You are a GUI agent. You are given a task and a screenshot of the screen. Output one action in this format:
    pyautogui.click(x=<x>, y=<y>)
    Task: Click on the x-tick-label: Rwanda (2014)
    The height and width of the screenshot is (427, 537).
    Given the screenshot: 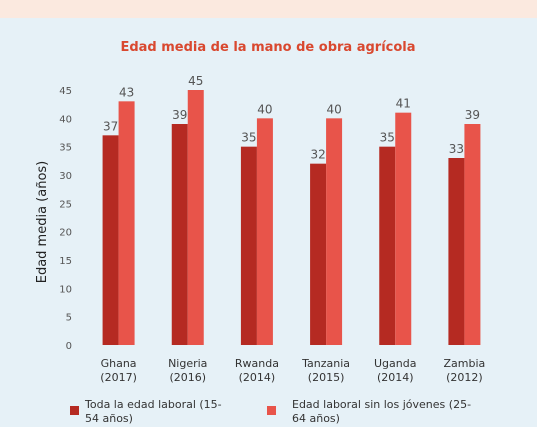 What is the action you would take?
    pyautogui.click(x=256, y=370)
    